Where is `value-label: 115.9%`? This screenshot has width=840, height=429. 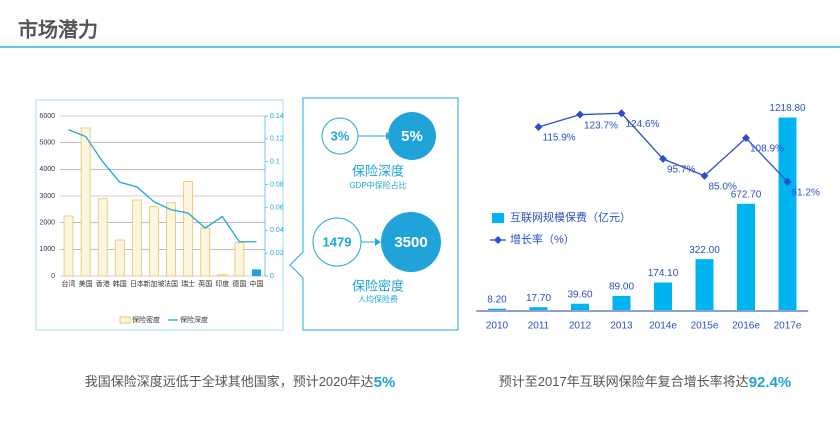 value-label: 115.9% is located at coordinates (559, 138).